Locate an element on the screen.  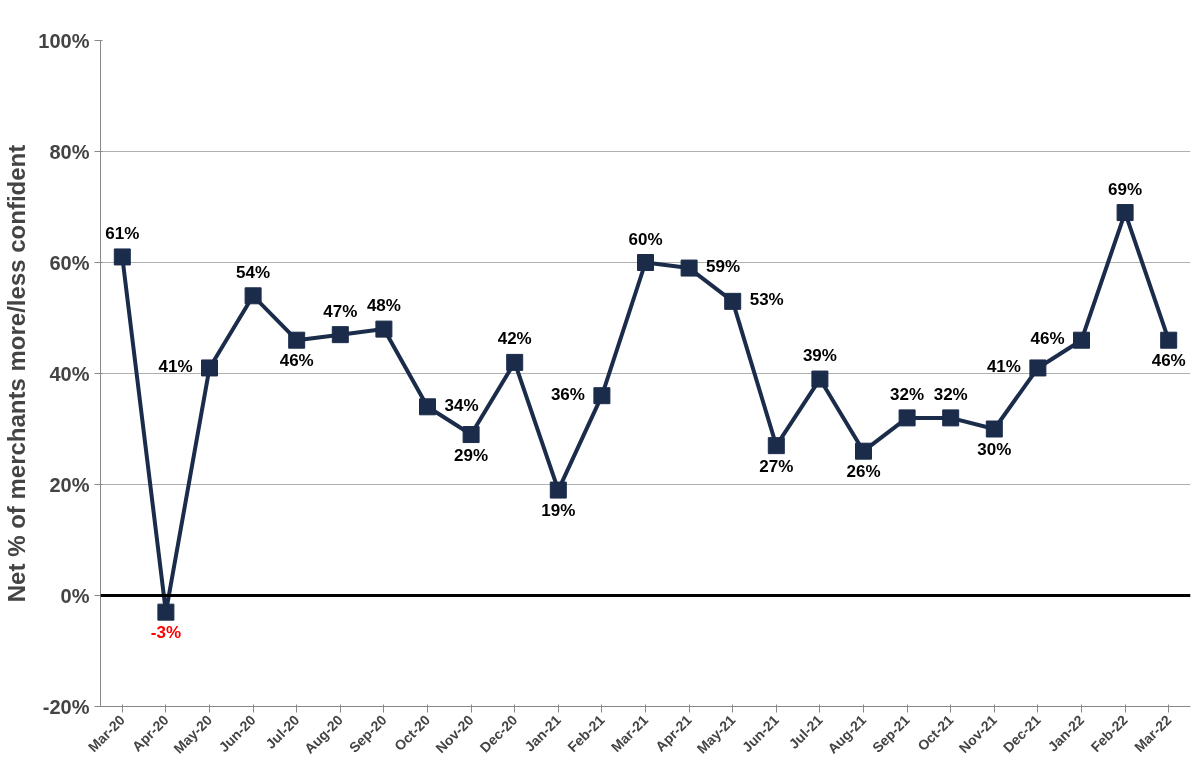
data-label: 19% is located at coordinates (558, 511).